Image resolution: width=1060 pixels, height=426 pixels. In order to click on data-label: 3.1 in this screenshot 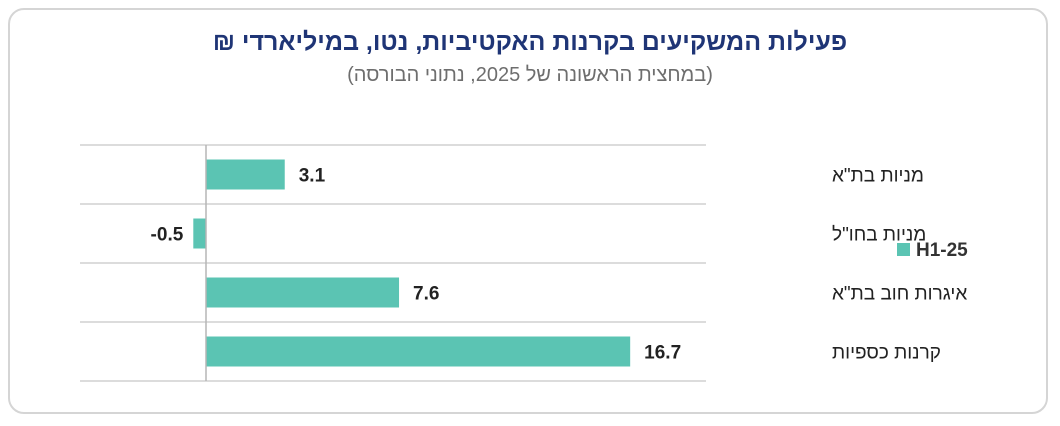, I will do `click(312, 176)`.